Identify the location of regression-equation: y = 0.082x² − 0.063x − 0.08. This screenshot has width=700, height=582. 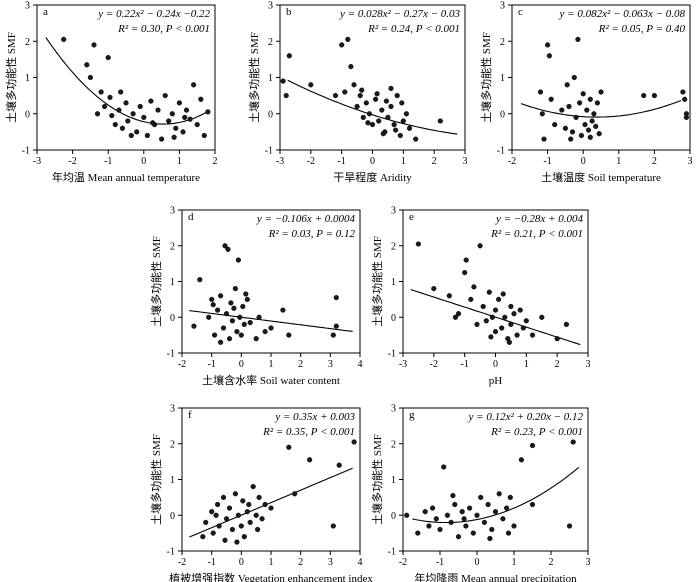
(622, 14).